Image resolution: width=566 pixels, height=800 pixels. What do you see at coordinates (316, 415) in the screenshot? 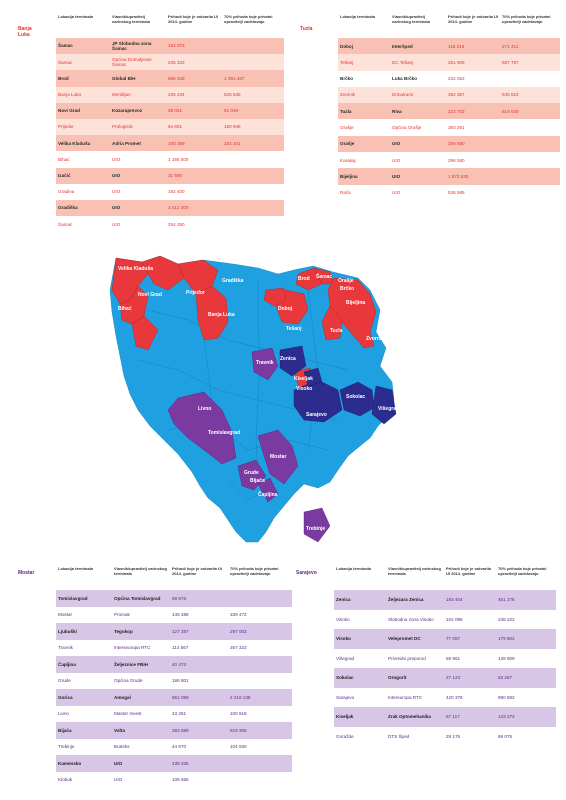
I see `map-label: Sarajevo` at bounding box center [316, 415].